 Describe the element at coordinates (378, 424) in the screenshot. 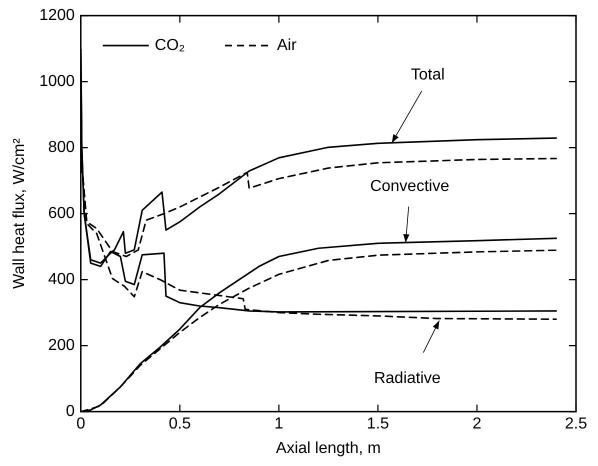

I see `x-tick-label: 1.5` at that location.